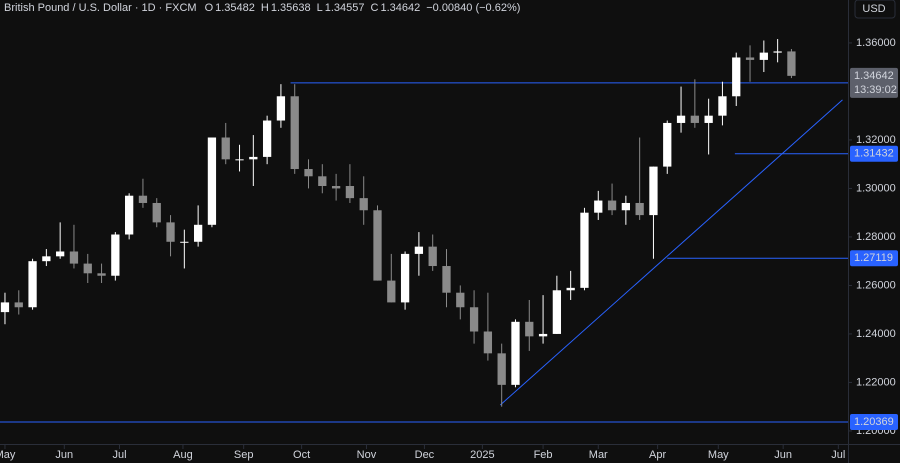  What do you see at coordinates (265, 8) in the screenshot?
I see `ohlc-label: H` at bounding box center [265, 8].